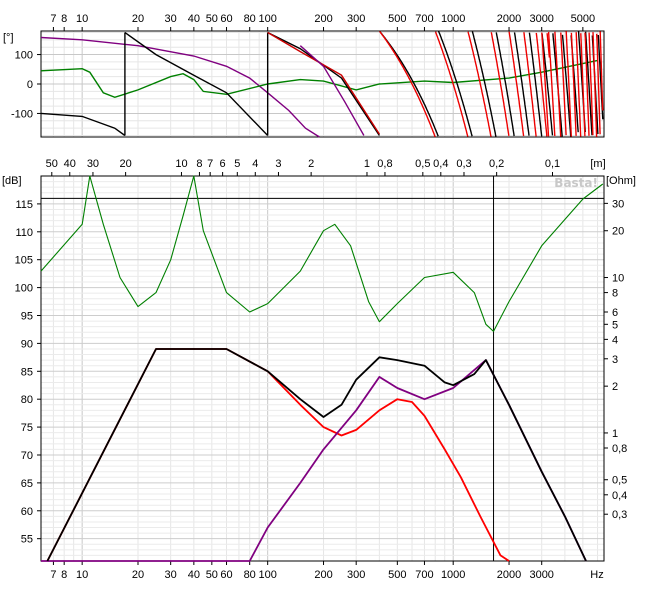 Image resolution: width=648 pixels, height=597 pixels. Describe the element at coordinates (618, 232) in the screenshot. I see `spl-y2-tick-label: 20` at that location.